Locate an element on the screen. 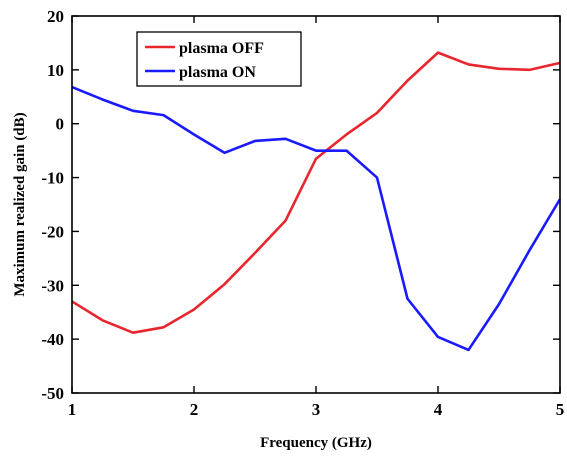 The image size is (567, 456). legend-box is located at coordinates (219, 59).